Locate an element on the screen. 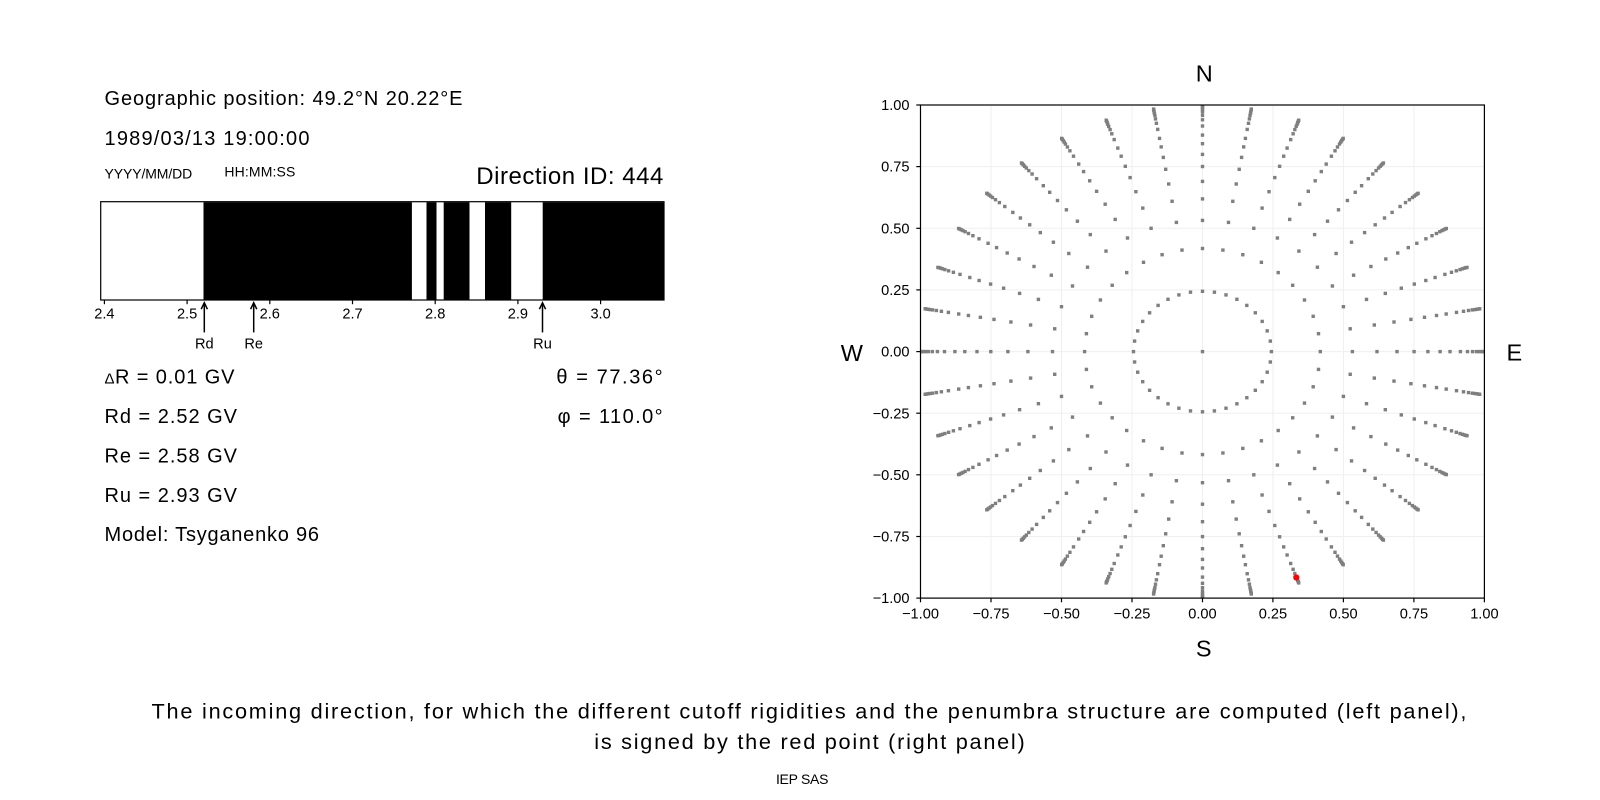 The image size is (1600, 800). svg-text: Re is located at coordinates (253, 344).